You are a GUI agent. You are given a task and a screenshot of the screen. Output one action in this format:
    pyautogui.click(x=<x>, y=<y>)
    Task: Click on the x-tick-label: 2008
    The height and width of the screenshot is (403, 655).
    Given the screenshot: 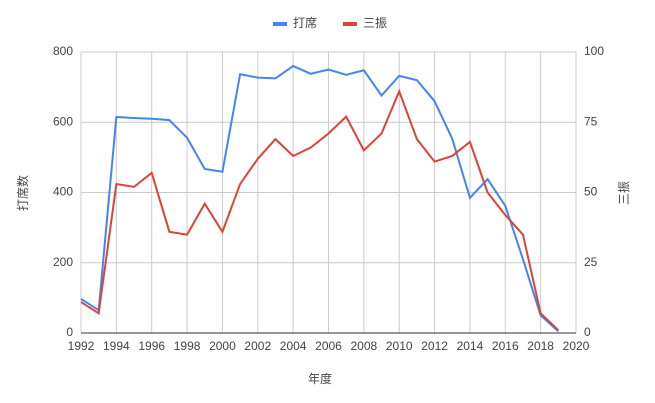 What is the action you would take?
    pyautogui.click(x=364, y=346)
    